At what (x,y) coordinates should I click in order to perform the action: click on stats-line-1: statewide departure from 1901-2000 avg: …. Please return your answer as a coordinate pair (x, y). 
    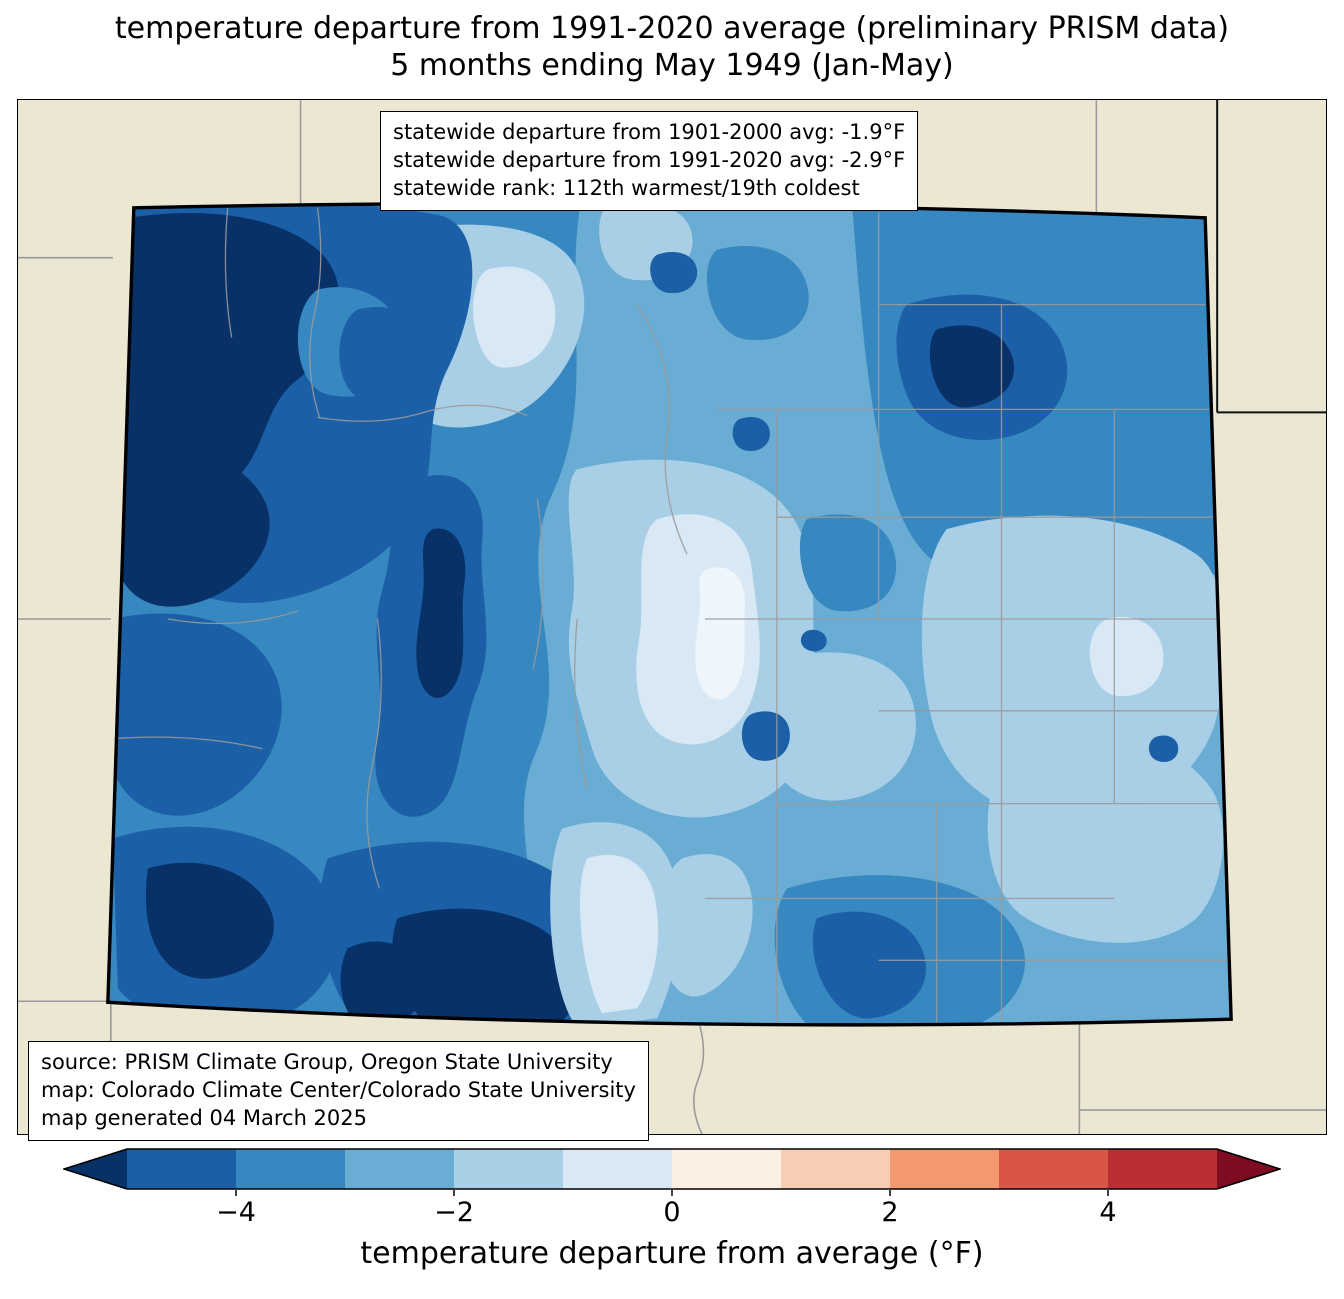
    Looking at the image, I should click on (649, 132).